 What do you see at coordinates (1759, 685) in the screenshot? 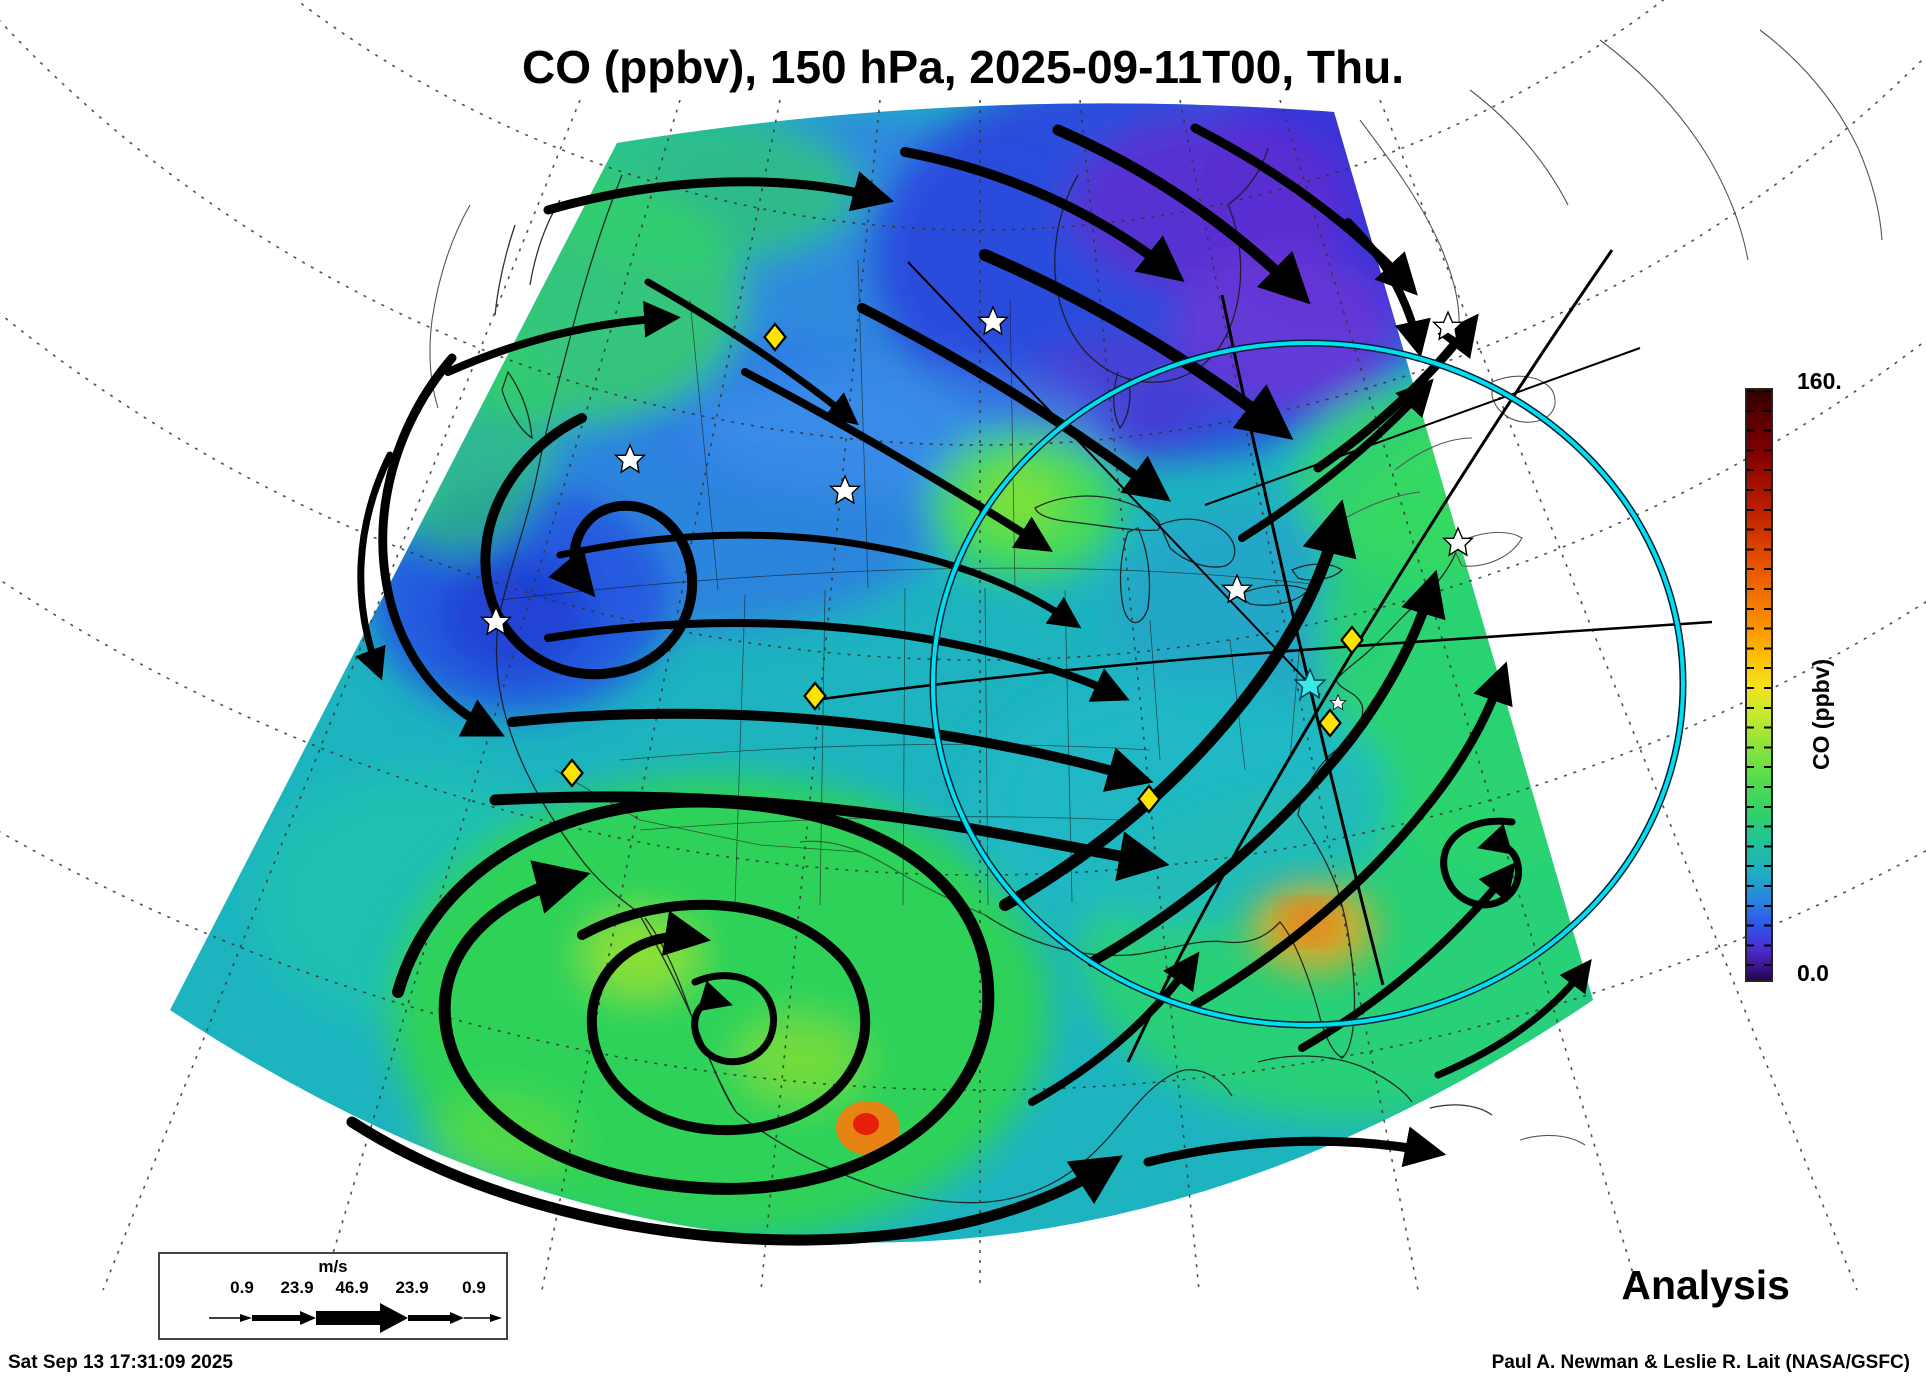
I see `colorbar` at bounding box center [1759, 685].